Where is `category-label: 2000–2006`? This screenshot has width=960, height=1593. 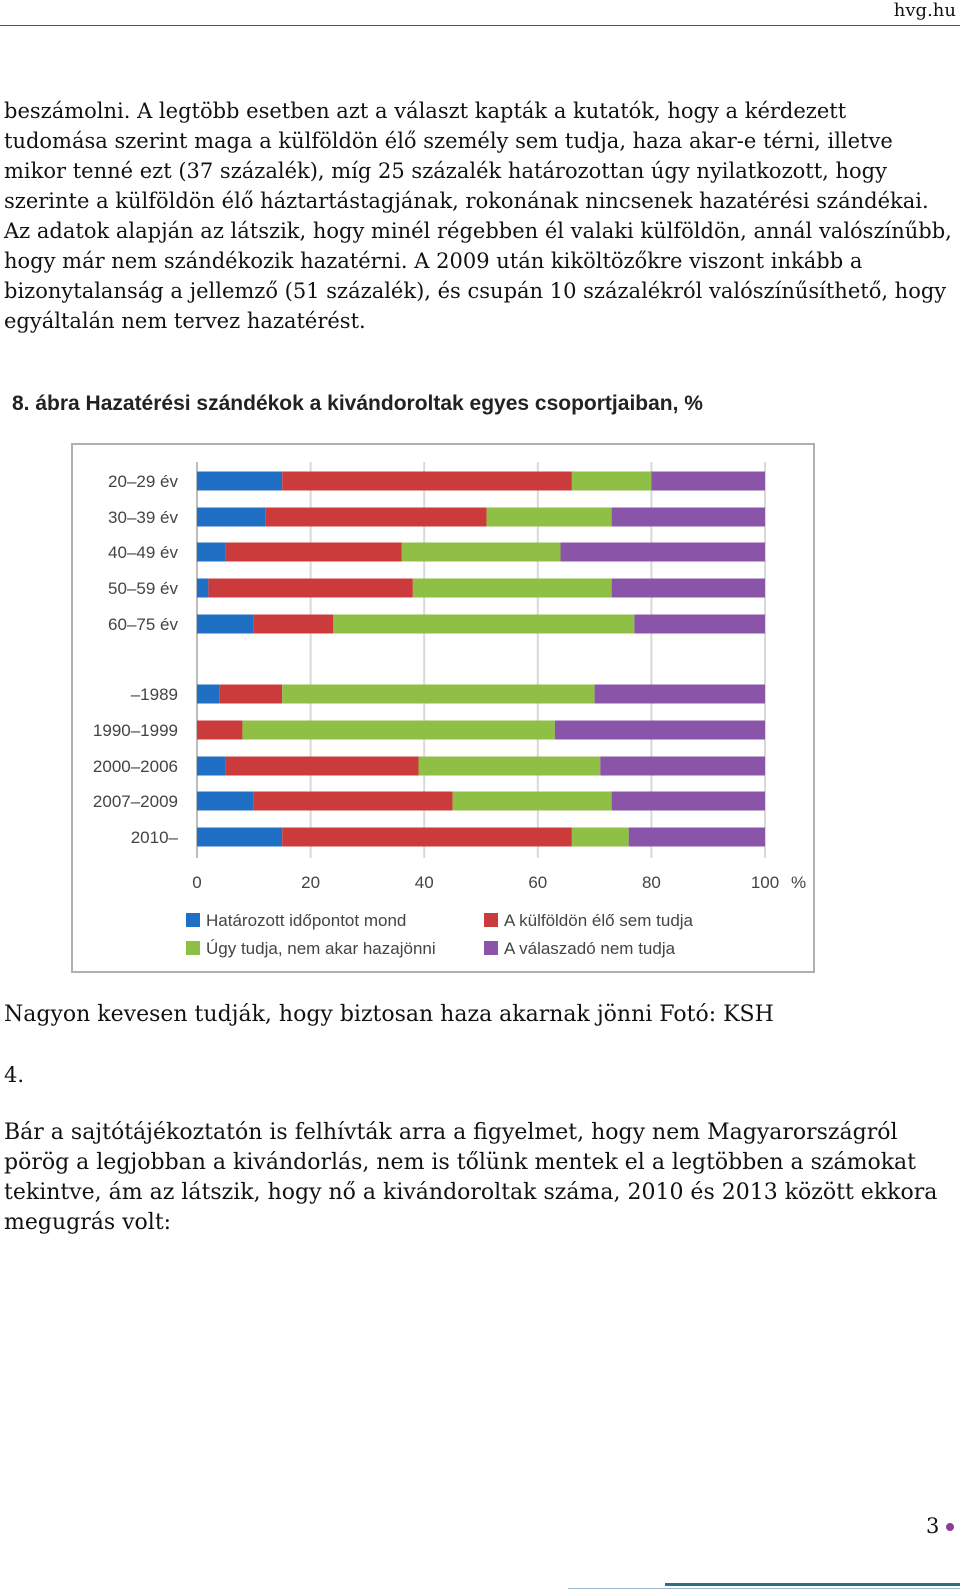 category-label: 2000–2006 is located at coordinates (135, 766).